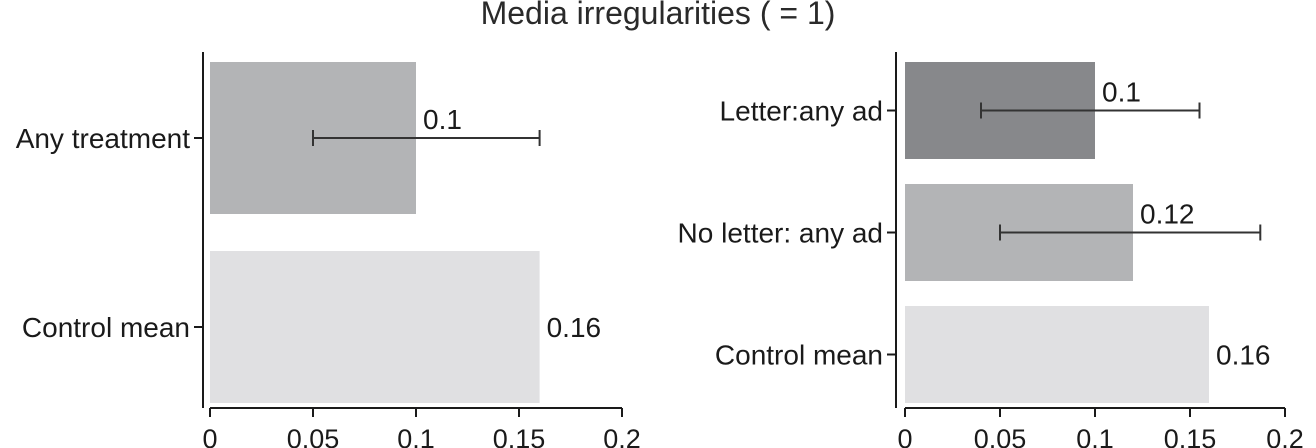  What do you see at coordinates (780, 233) in the screenshot?
I see `category-label: No letter: any ad` at bounding box center [780, 233].